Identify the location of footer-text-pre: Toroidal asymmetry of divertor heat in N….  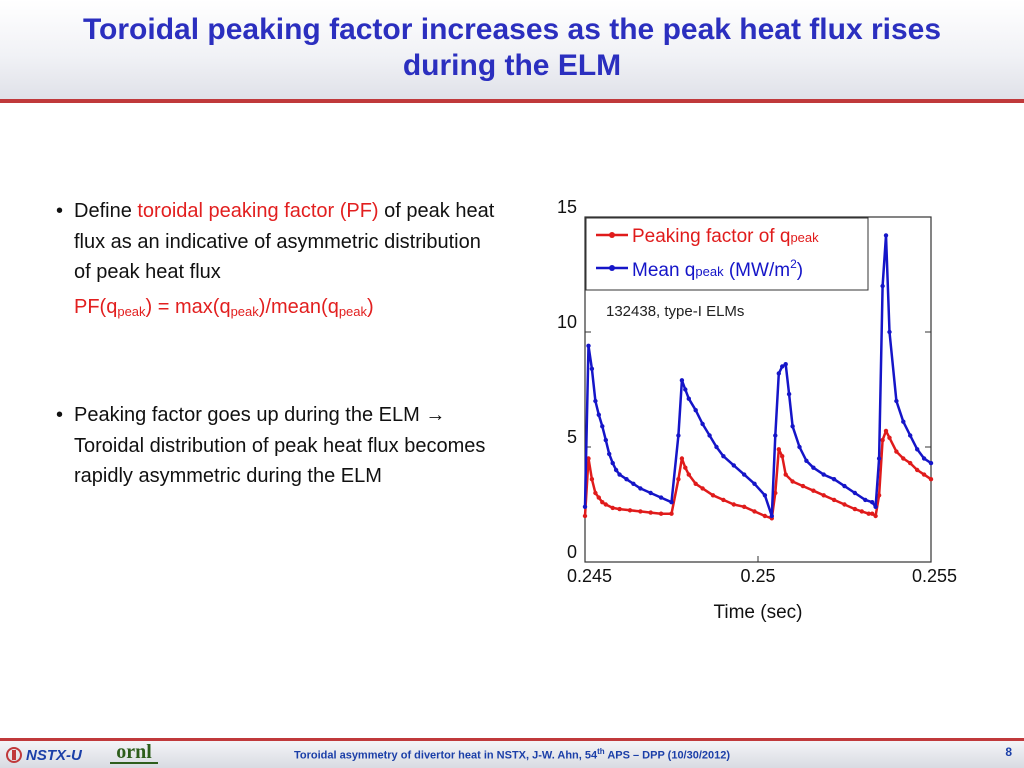
(445, 755).